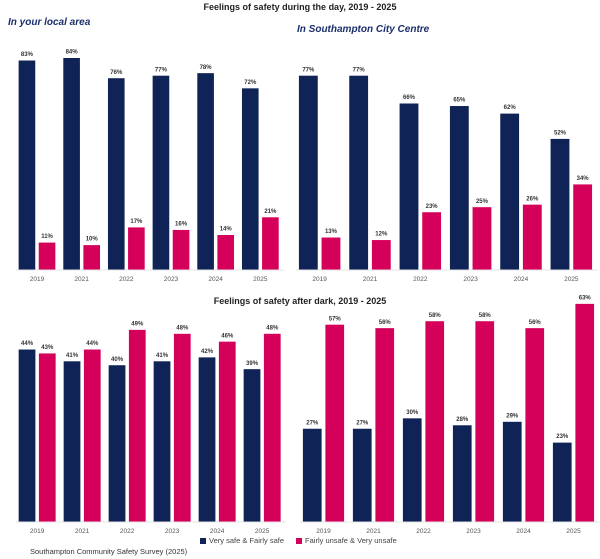 This screenshot has height=559, width=600. Describe the element at coordinates (117, 360) in the screenshot. I see `data-label-safe-2022: 40%` at that location.